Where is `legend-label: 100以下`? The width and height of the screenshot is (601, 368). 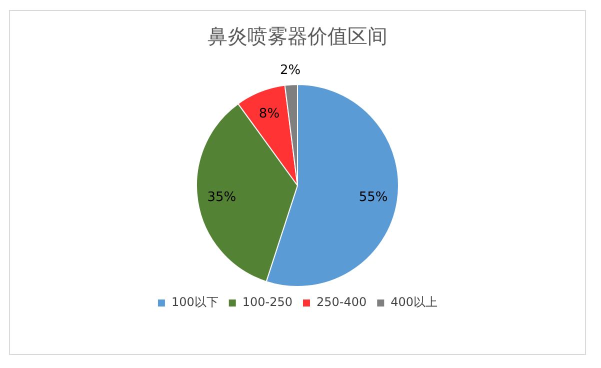
legend-label: 100以下 is located at coordinates (194, 302).